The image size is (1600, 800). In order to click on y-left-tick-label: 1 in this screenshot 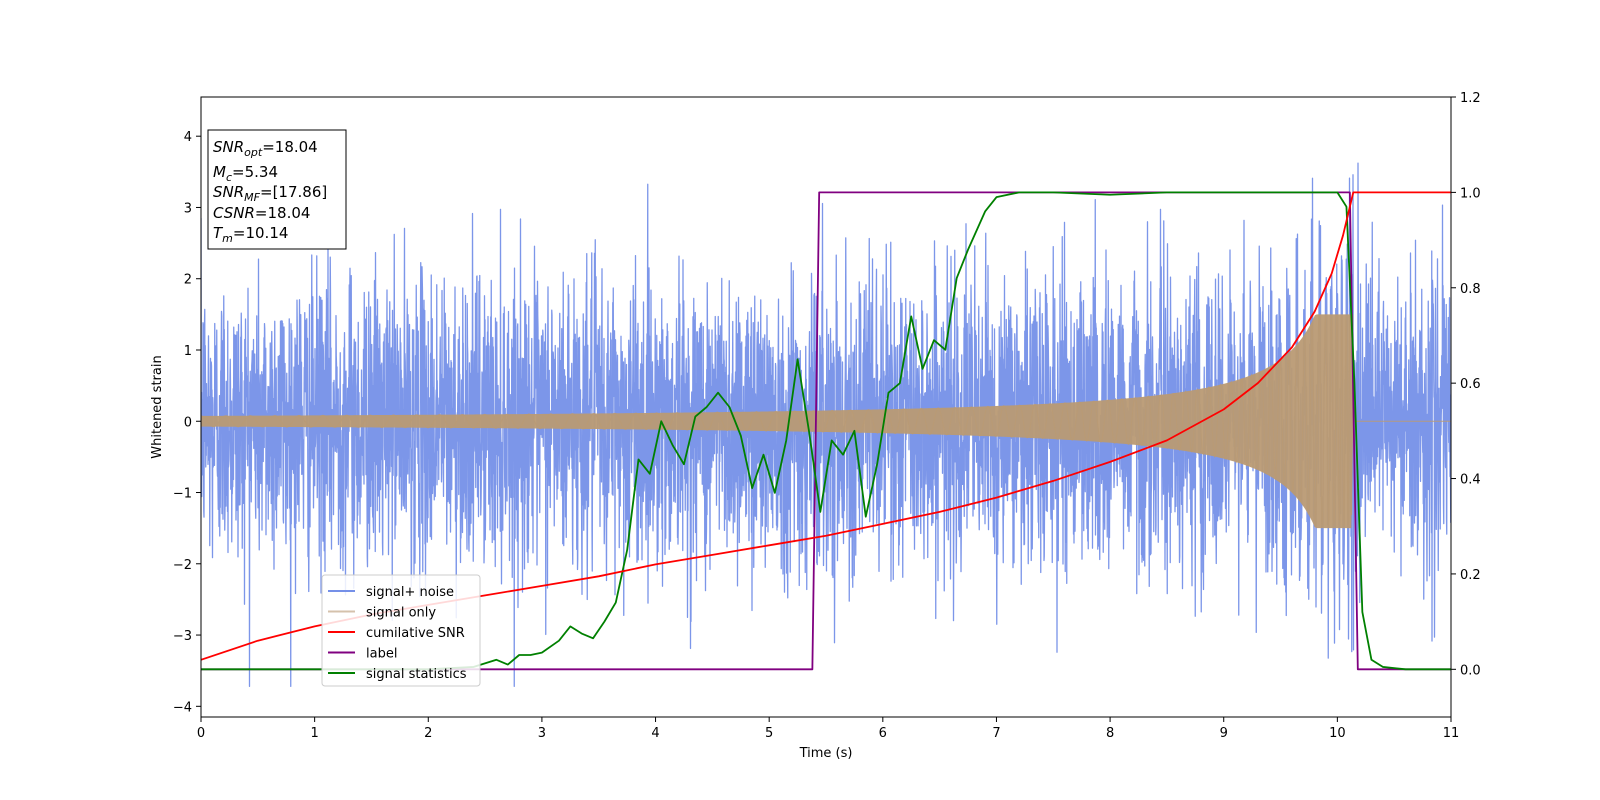, I will do `click(188, 351)`.